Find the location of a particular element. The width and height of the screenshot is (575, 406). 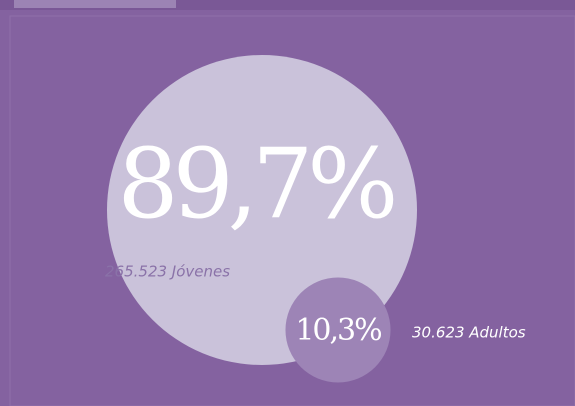

bubble is located at coordinates (338, 330).